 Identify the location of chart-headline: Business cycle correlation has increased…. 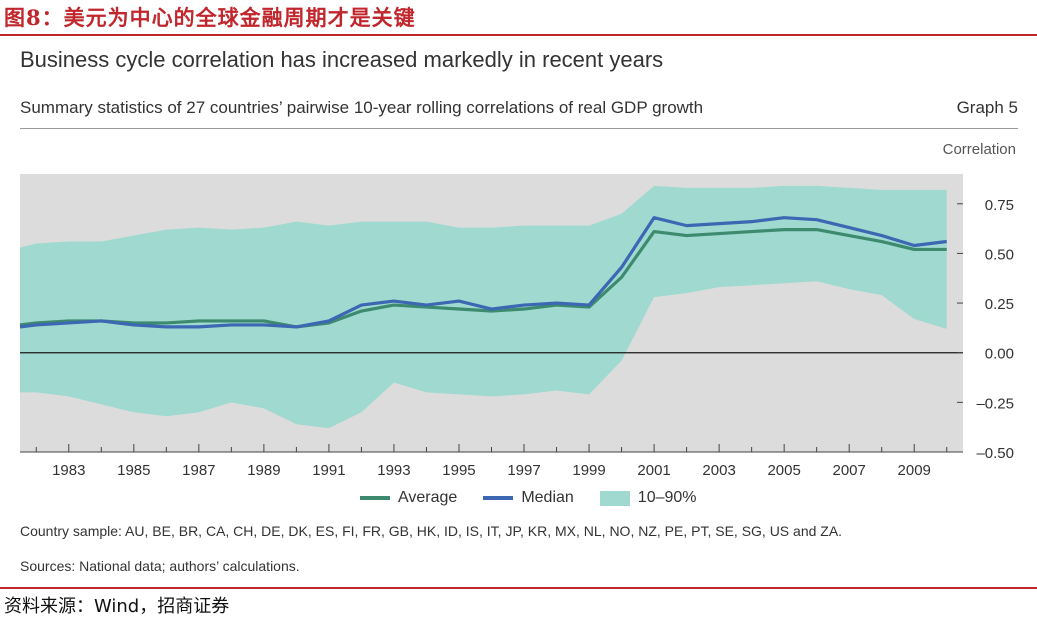
(342, 59).